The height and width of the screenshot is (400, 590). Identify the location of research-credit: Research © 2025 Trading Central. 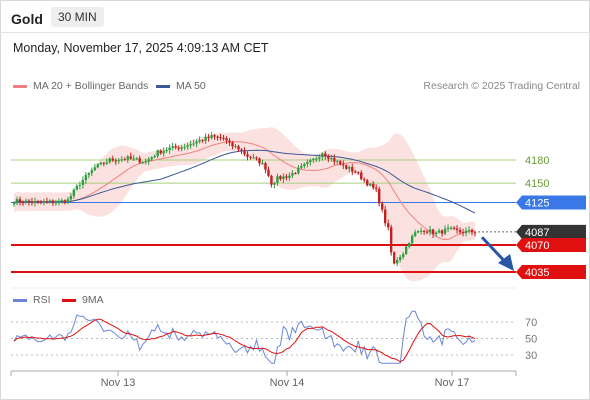
(501, 86).